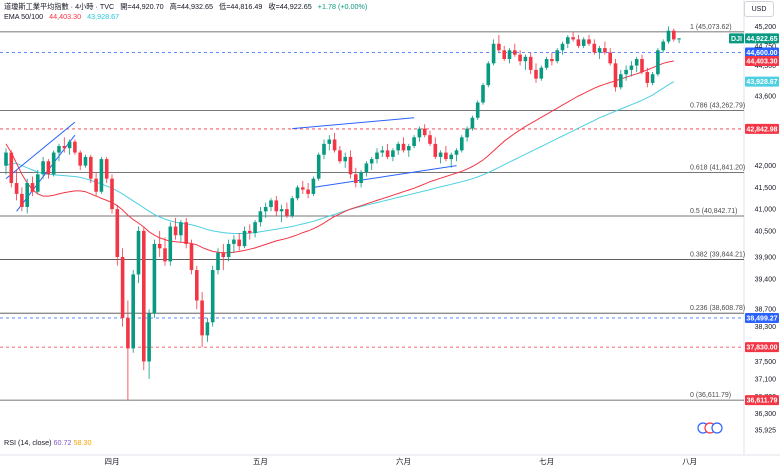  I want to click on currency-button: USD, so click(759, 9).